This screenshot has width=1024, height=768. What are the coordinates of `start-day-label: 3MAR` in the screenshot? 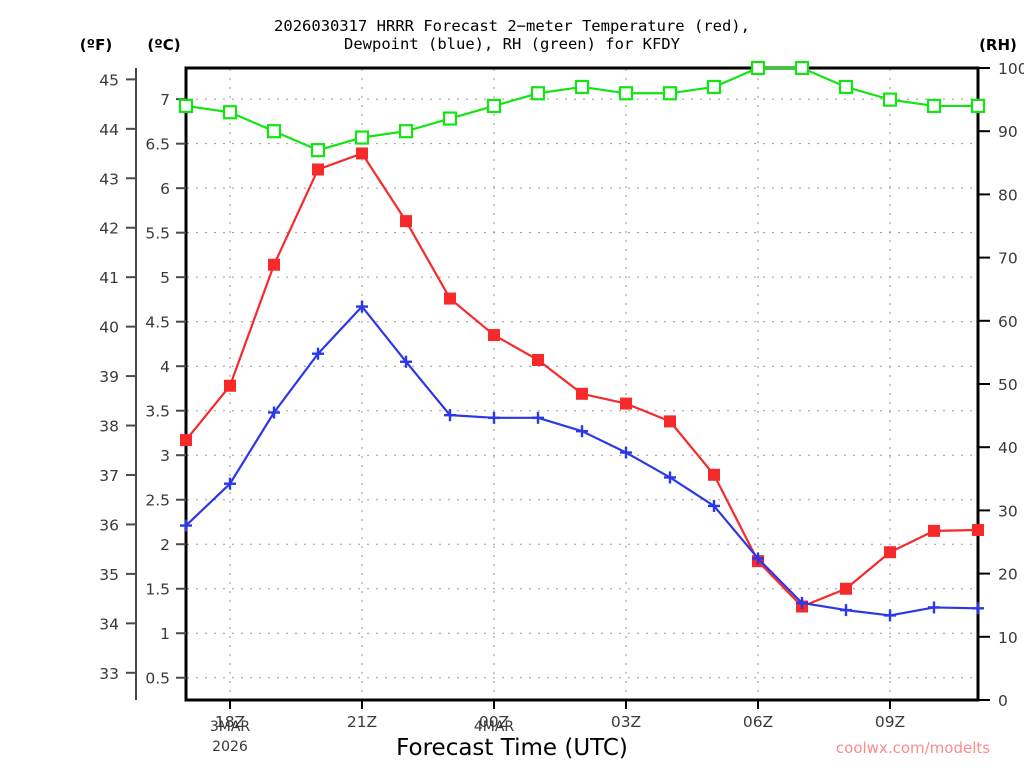 It's located at (230, 727).